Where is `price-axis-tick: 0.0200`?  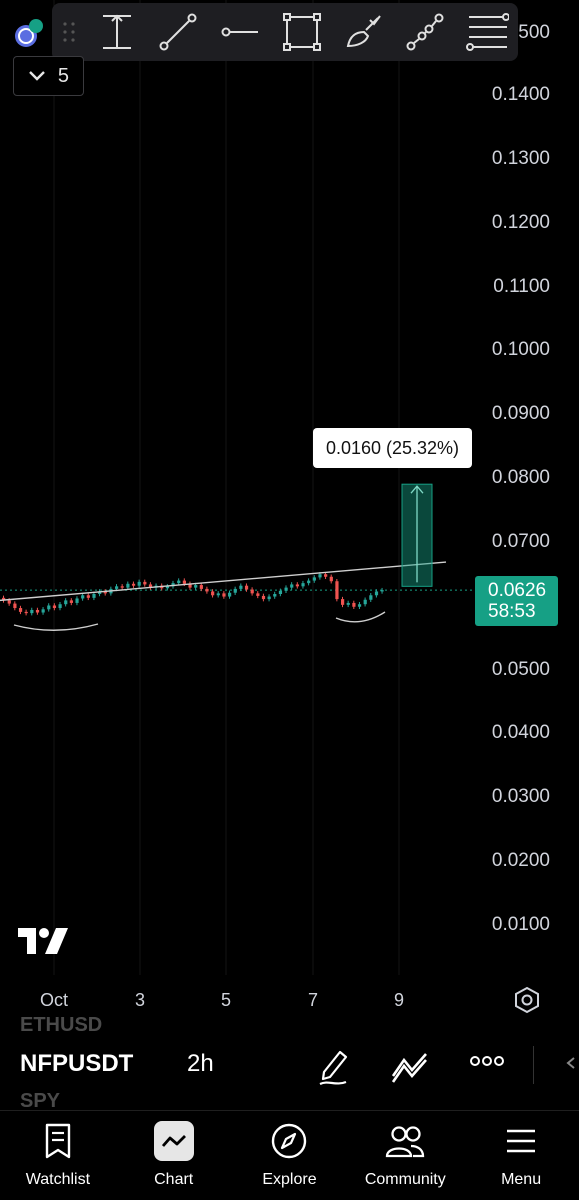 price-axis-tick: 0.0200 is located at coordinates (520, 861).